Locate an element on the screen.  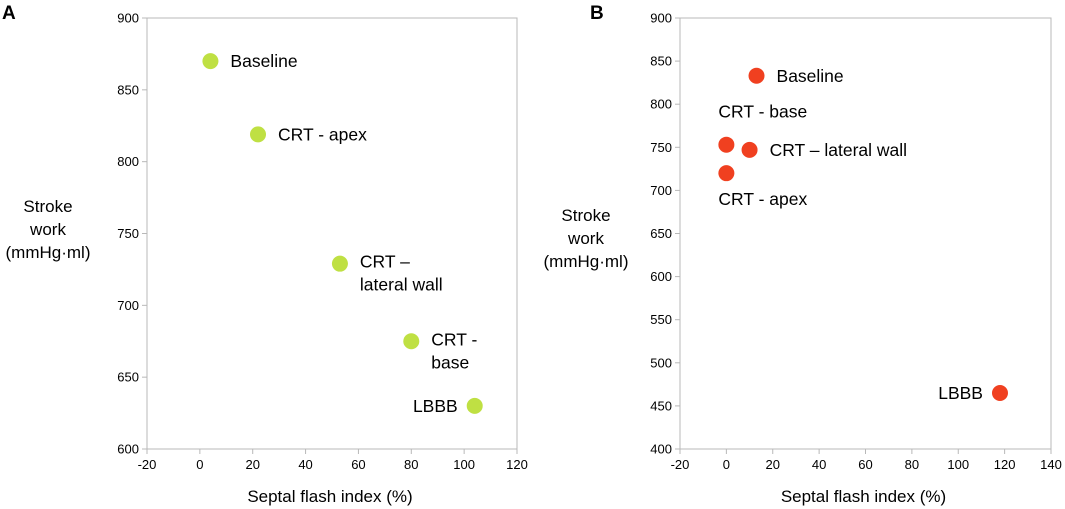
panel-b-x-tick-label: 60 is located at coordinates (865, 464).